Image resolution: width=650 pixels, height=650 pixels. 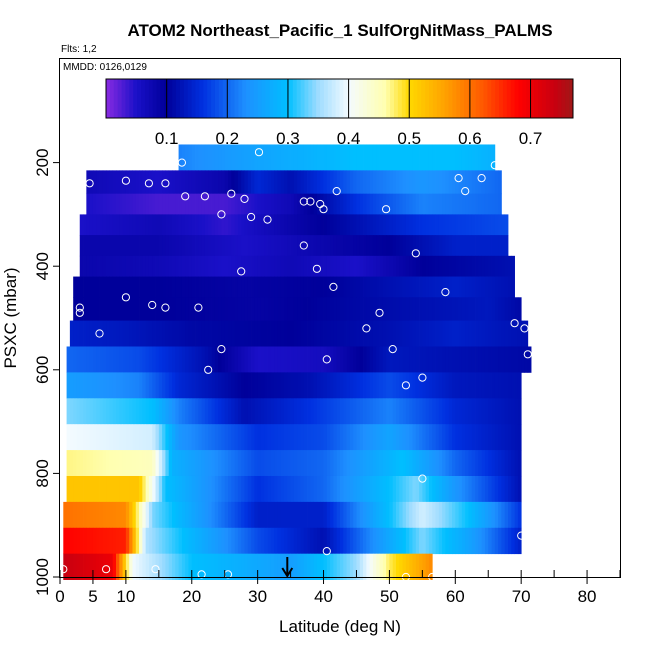 What do you see at coordinates (323, 596) in the screenshot?
I see `x-tick-label: 40` at bounding box center [323, 596].